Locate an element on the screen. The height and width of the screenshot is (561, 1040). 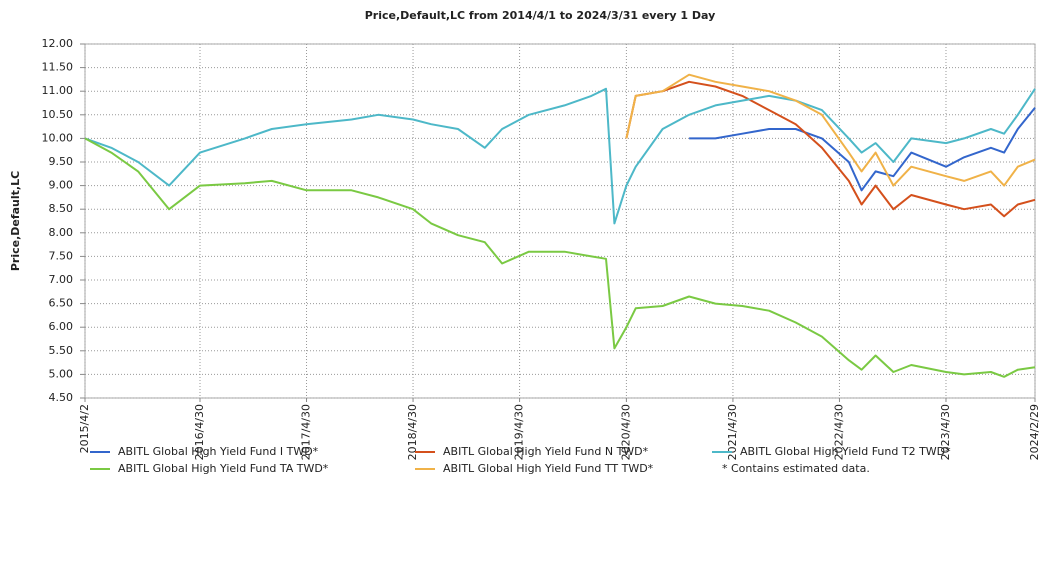
legend-label: ABITL Global High Yield Fund N TWD* is located at coordinates (546, 451).